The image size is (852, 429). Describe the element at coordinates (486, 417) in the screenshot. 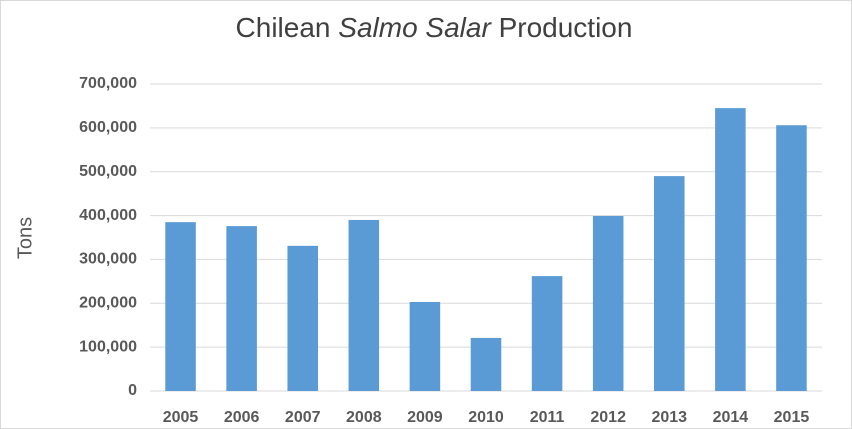

I see `x-tick-label: 2010` at that location.